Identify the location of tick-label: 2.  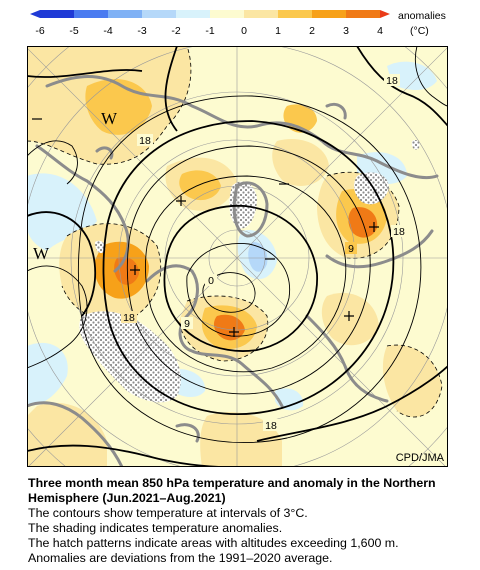
(312, 31).